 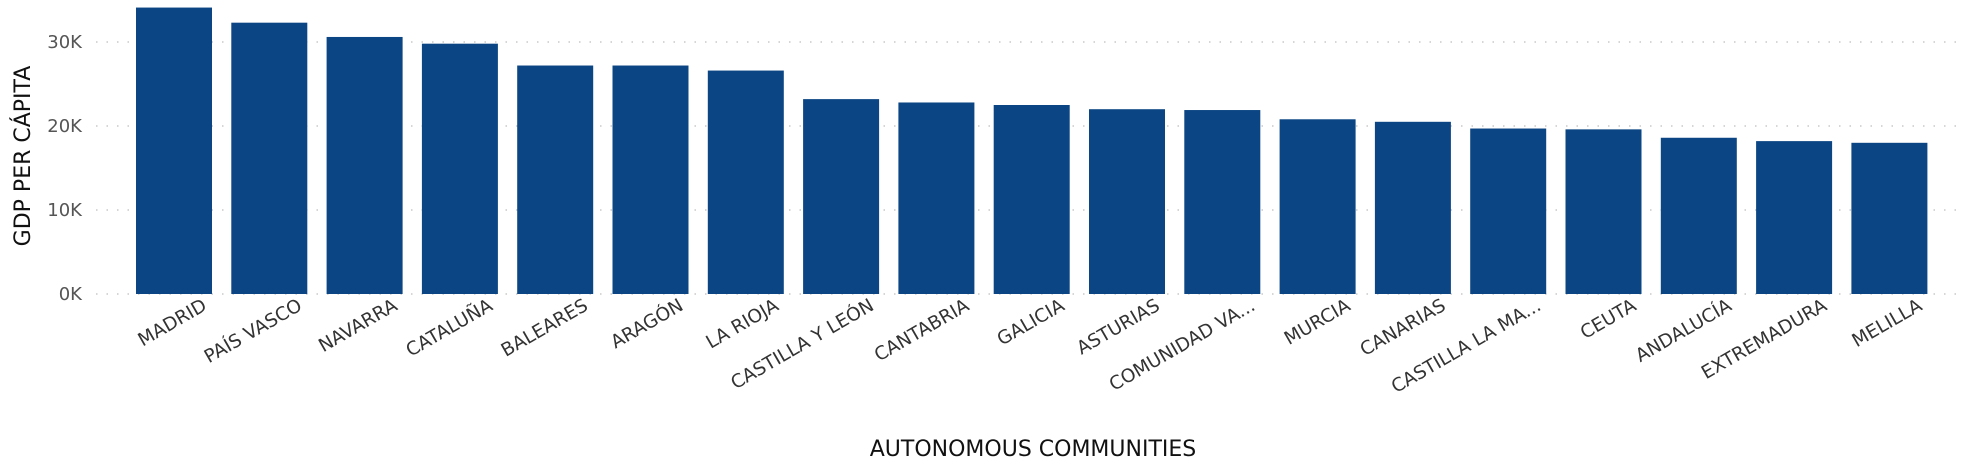 What do you see at coordinates (1033, 449) in the screenshot?
I see `x-axis-title: AUTONOMOUS COMMUNITIES` at bounding box center [1033, 449].